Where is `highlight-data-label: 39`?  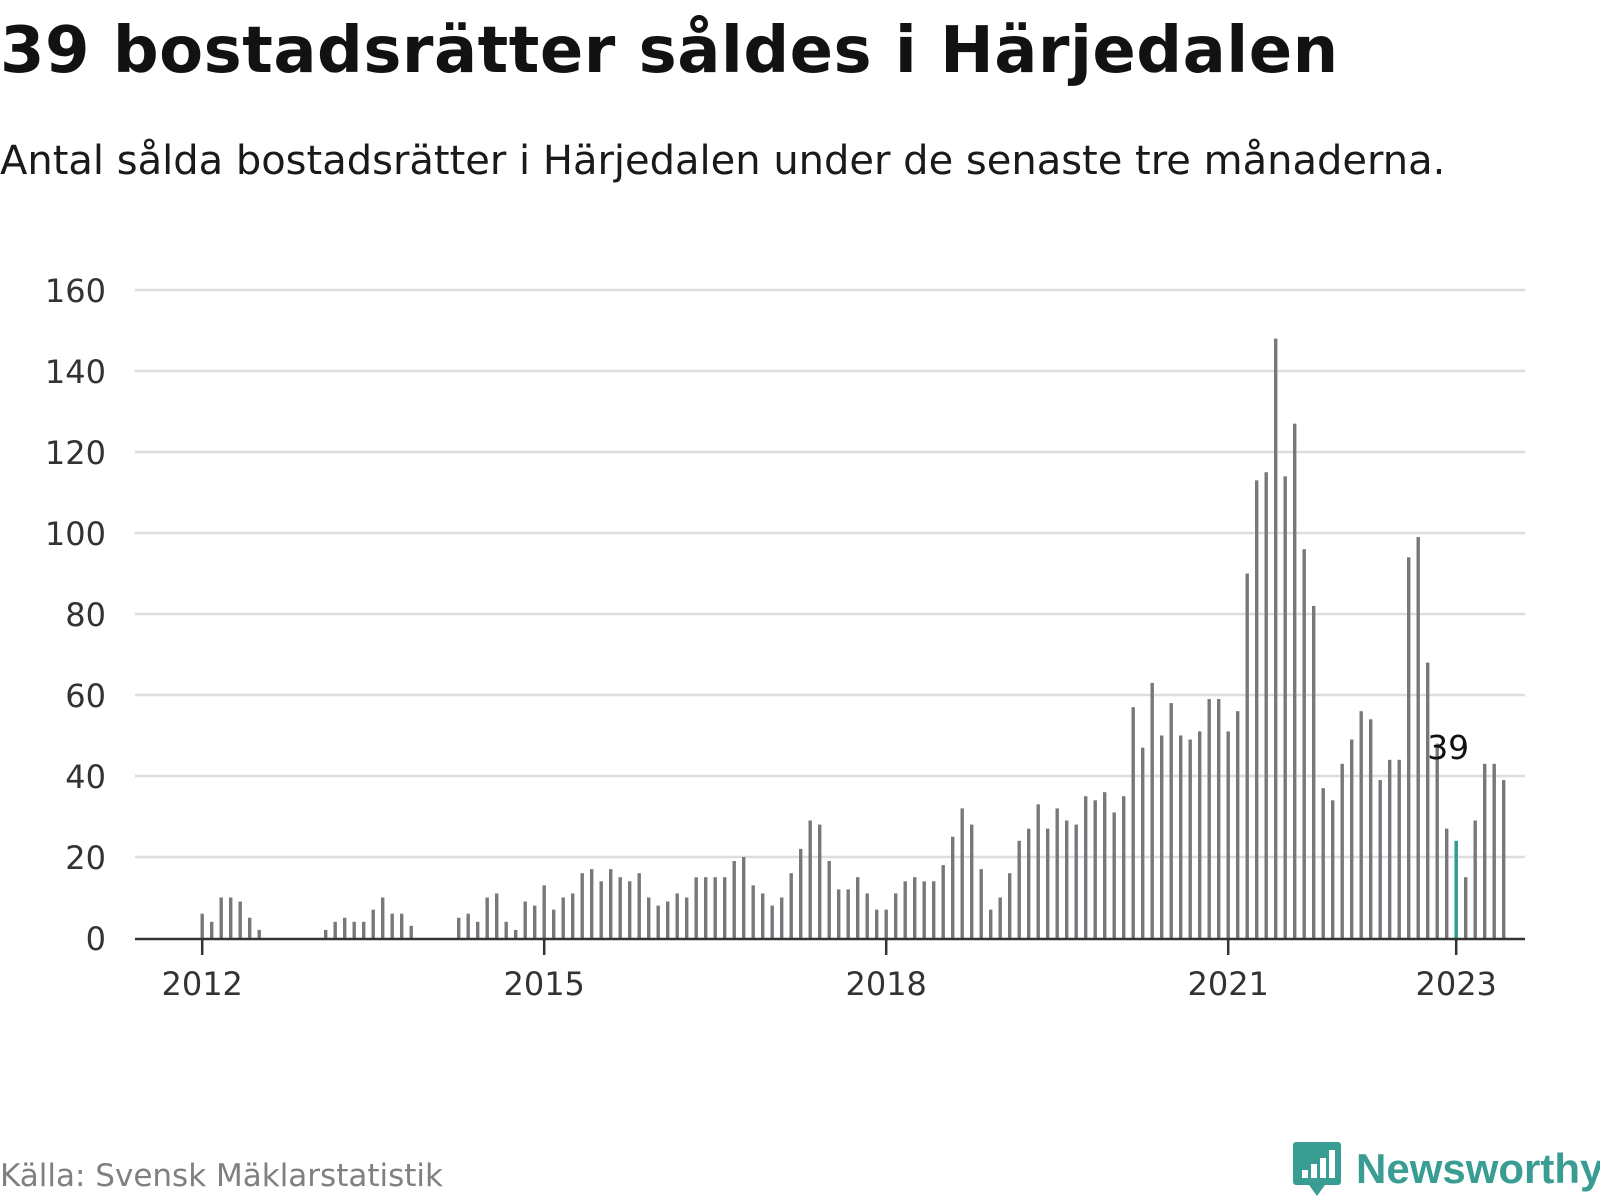
highlight-data-label: 39 is located at coordinates (1448, 747).